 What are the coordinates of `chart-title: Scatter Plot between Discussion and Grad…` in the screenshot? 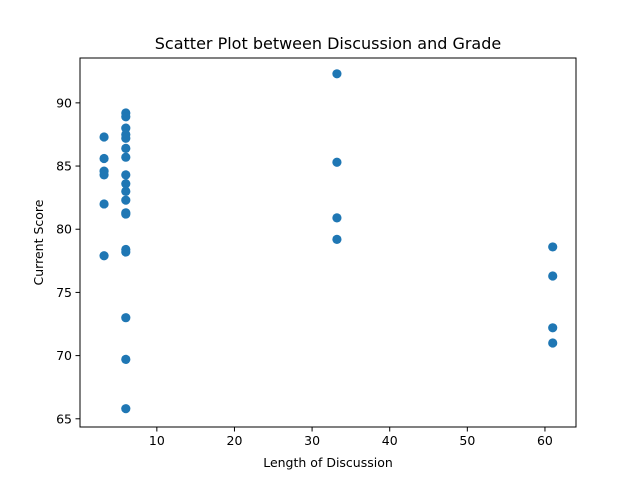 It's located at (328, 43).